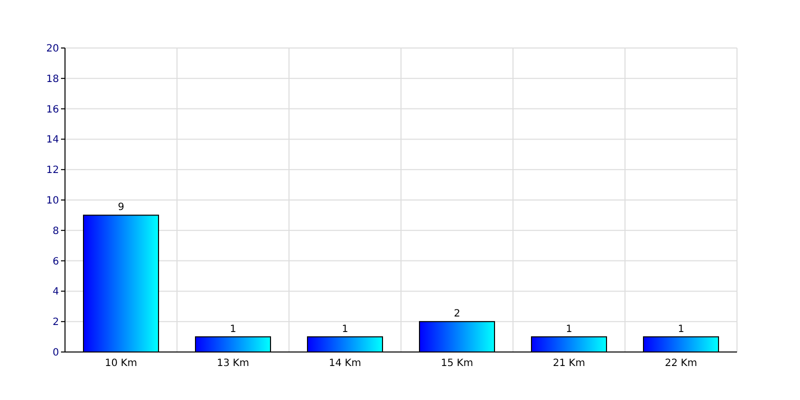  What do you see at coordinates (55, 262) in the screenshot?
I see `y-tick-label: 6` at bounding box center [55, 262].